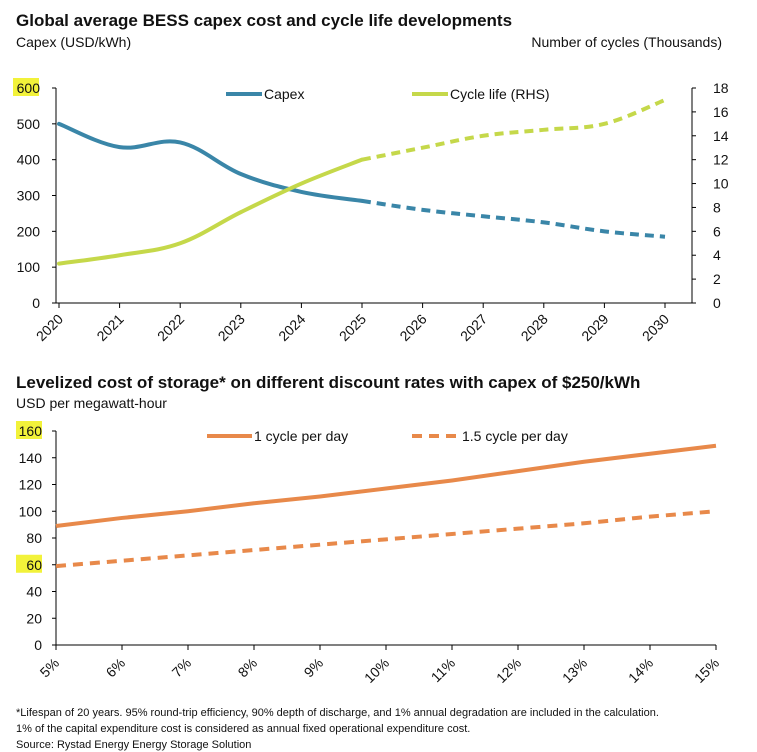 Image resolution: width=757 pixels, height=752 pixels. What do you see at coordinates (301, 436) in the screenshot?
I see `chart2-legend-1cycle-label: 1 cycle per day` at bounding box center [301, 436].